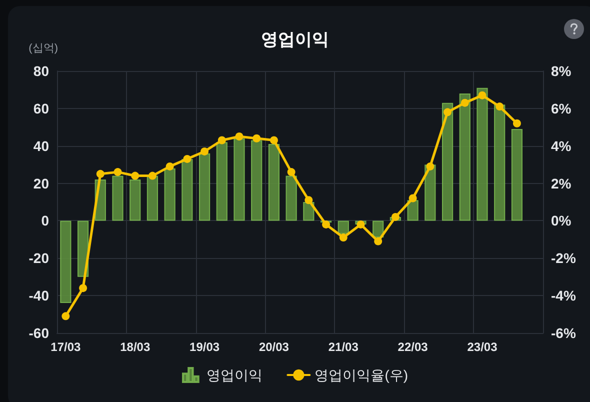 The width and height of the screenshot is (590, 402). Describe the element at coordinates (361, 375) in the screenshot. I see `legend-label: 영업이익율(우)` at that location.